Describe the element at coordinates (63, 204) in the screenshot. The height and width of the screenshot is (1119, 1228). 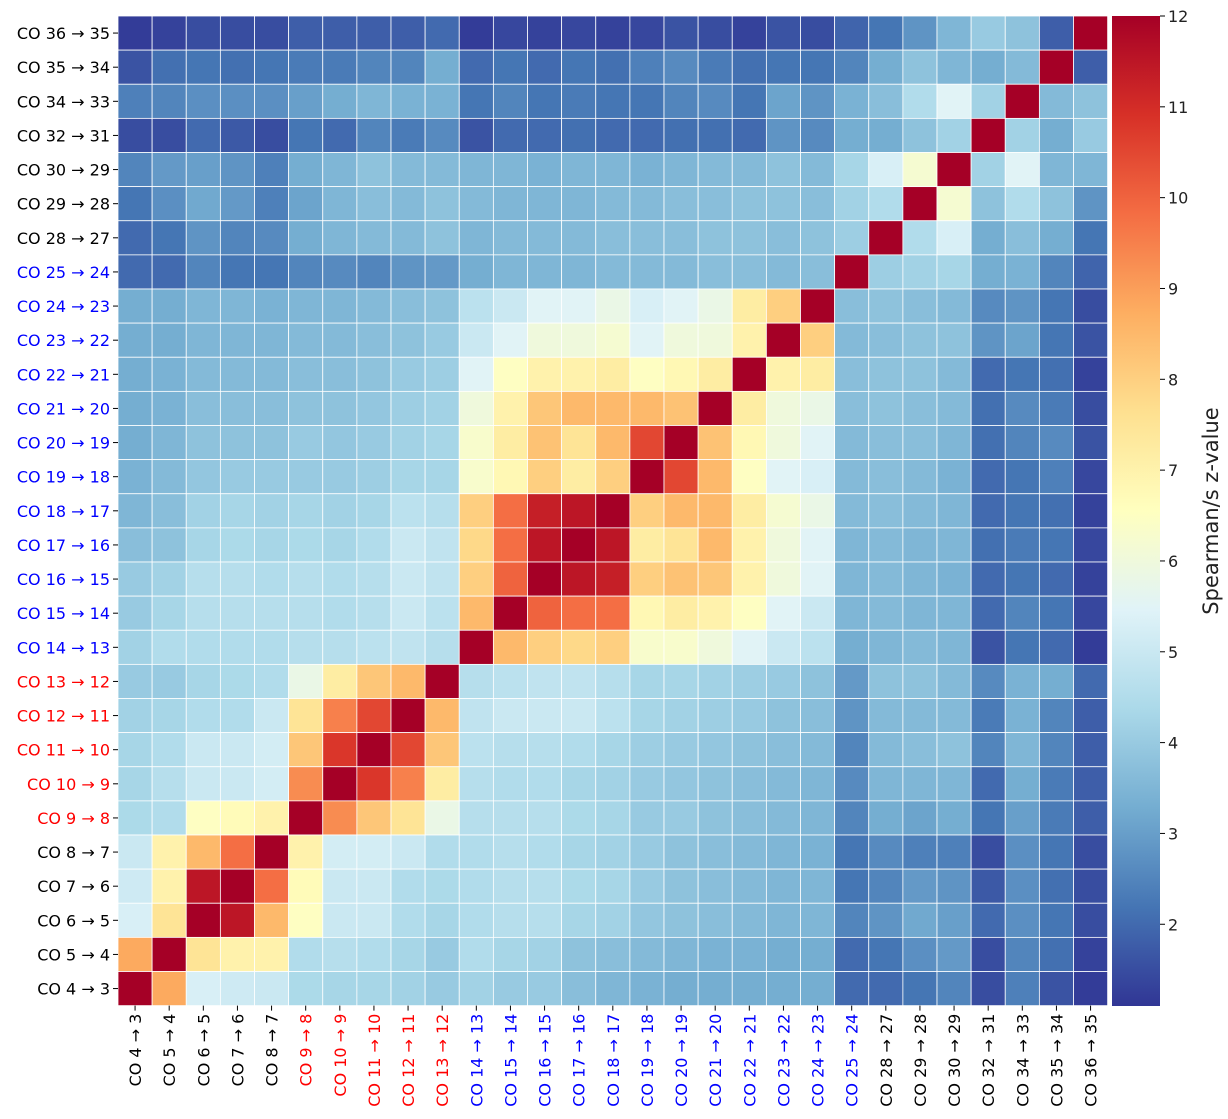
I see `y-tick-label: CO 29 → 28` at that location.